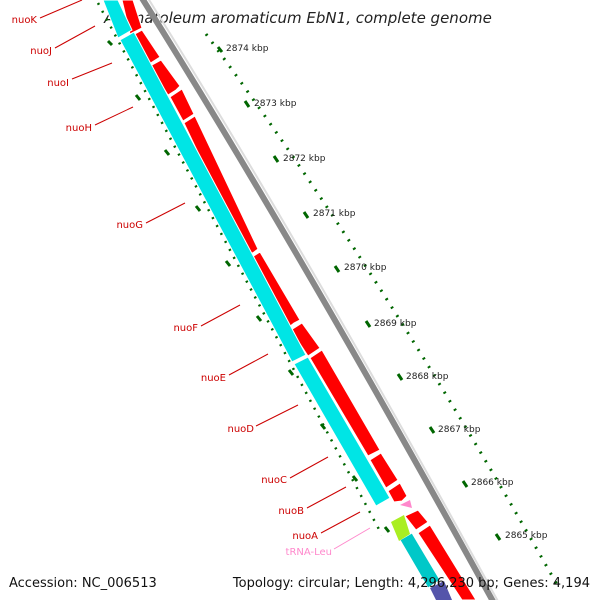 This screenshot has width=600, height=600. Describe the element at coordinates (345, 403) in the screenshot. I see `gene-nuoD-forward` at that location.